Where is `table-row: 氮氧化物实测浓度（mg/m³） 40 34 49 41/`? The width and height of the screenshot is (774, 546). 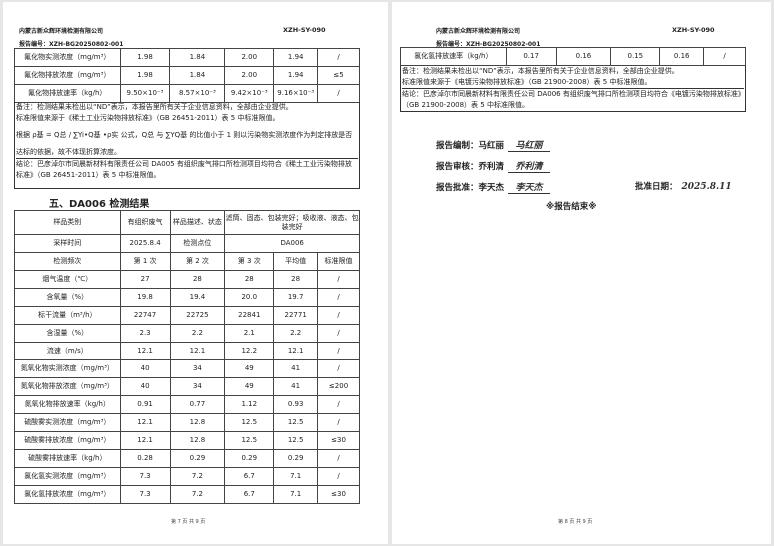 table-row: 氮氧化物实测浓度（mg/m³） 40 34 49 41/ is located at coordinates (187, 369).